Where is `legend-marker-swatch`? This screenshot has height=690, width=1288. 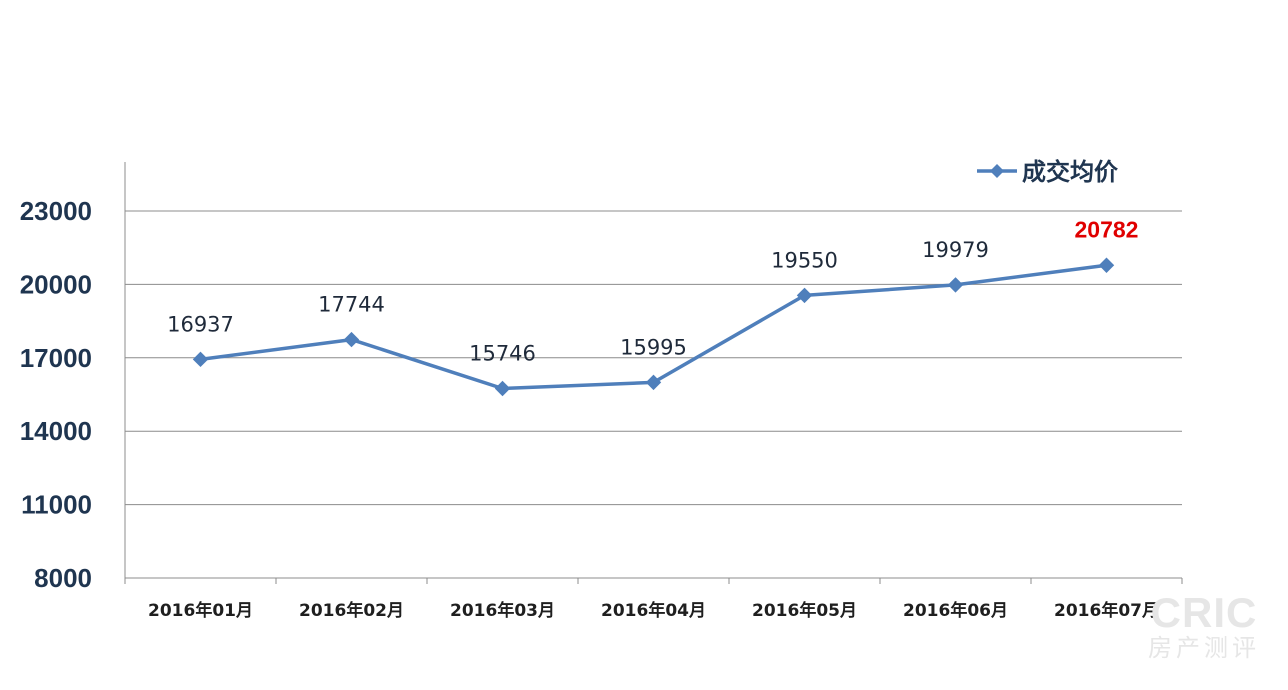 legend-marker-swatch is located at coordinates (997, 171).